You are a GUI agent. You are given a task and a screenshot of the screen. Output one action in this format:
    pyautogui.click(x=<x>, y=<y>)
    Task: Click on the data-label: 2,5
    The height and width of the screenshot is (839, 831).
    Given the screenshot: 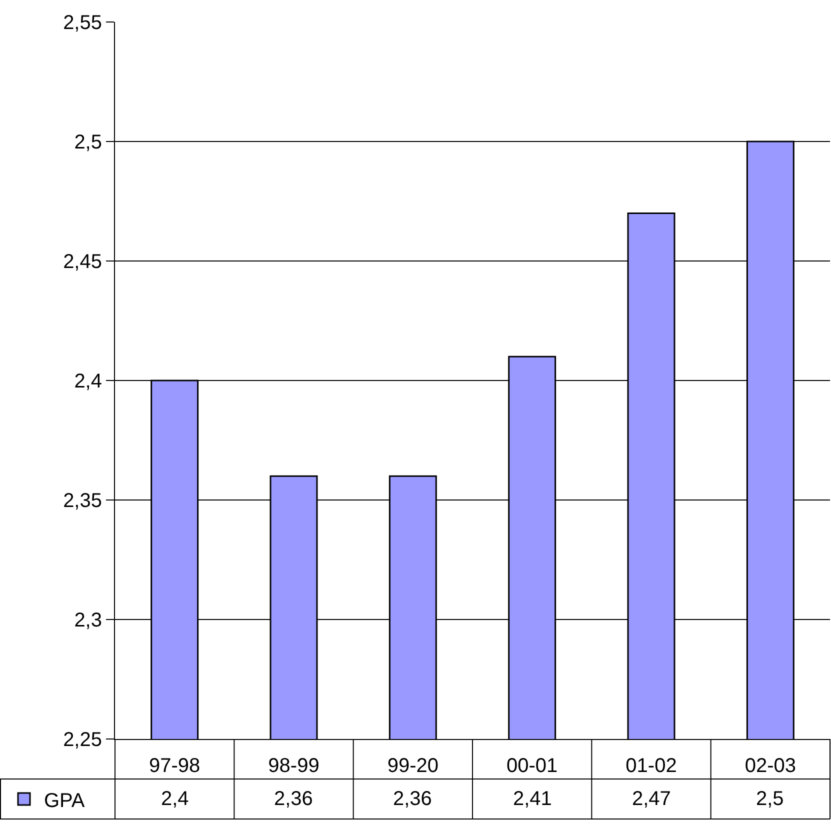 What is the action you would take?
    pyautogui.click(x=770, y=799)
    